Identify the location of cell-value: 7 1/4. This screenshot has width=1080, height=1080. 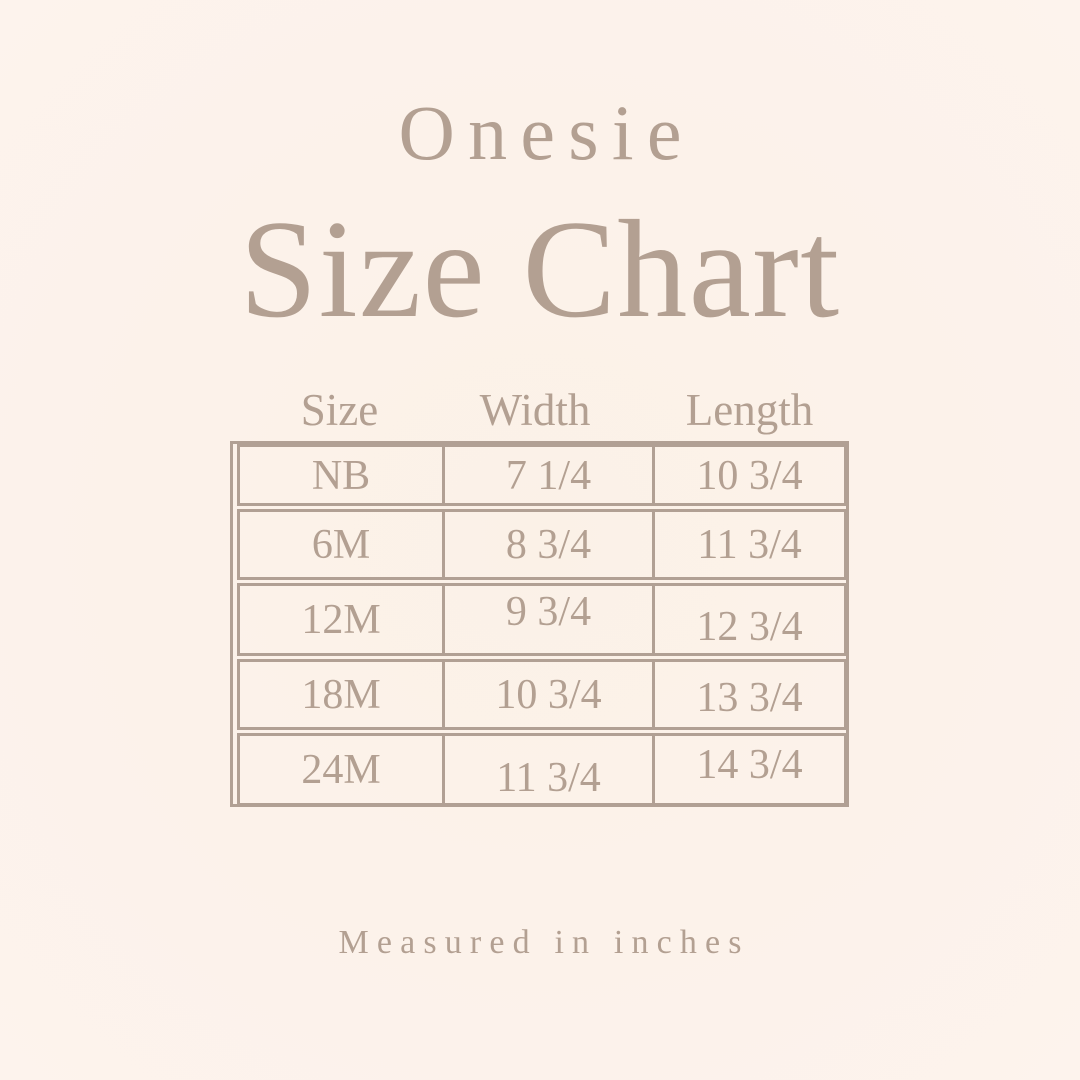
(548, 476).